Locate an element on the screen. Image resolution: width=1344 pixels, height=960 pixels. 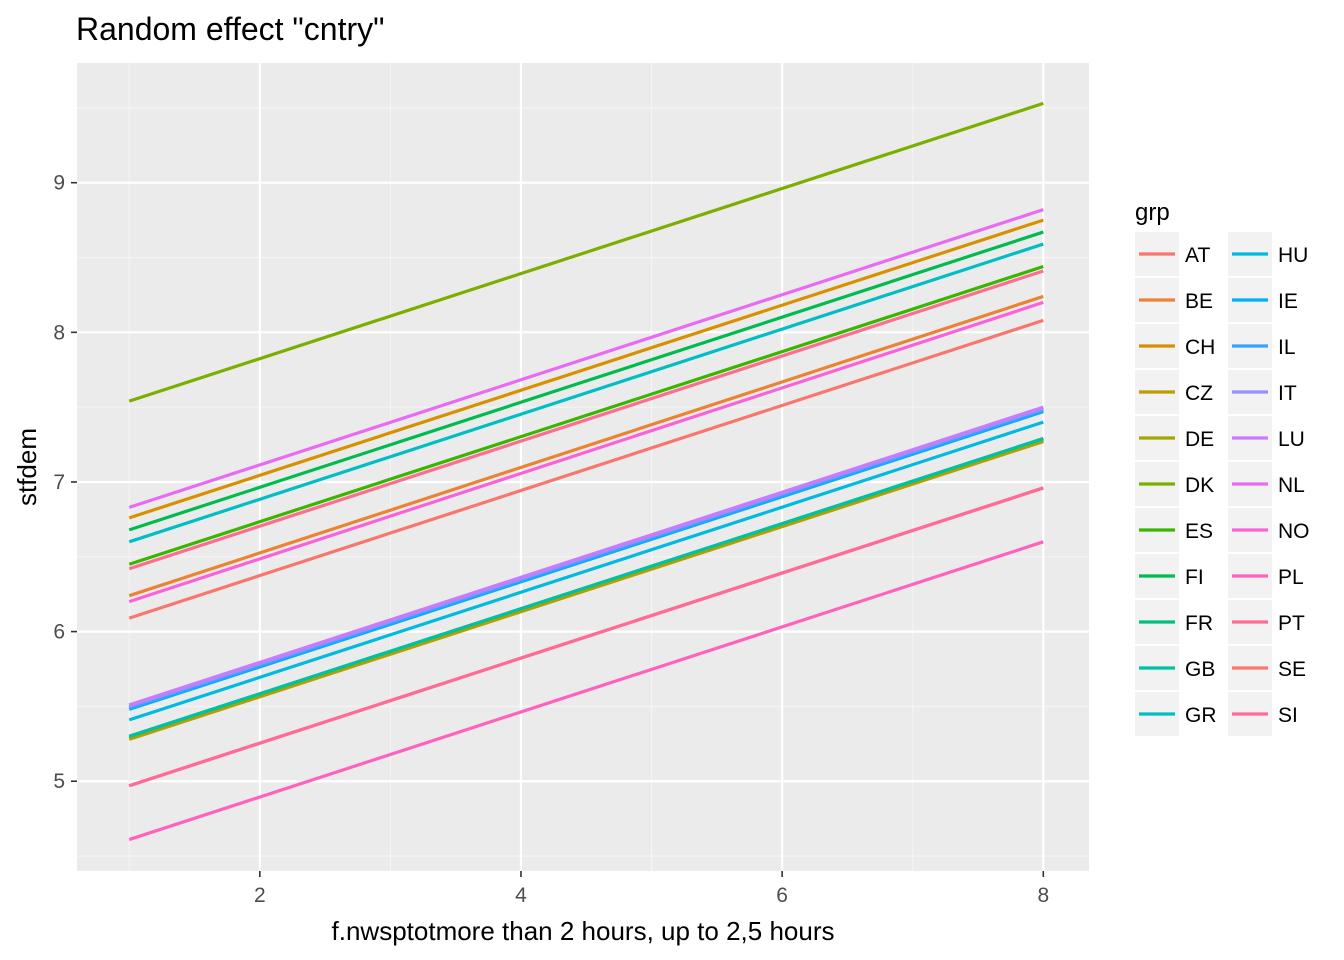
legend-label: HU is located at coordinates (1293, 255).